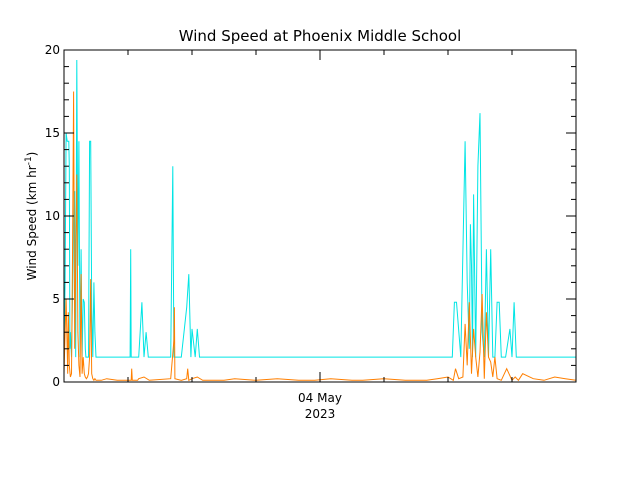  Describe the element at coordinates (32, 154) in the screenshot. I see `y-axis-label-close: )` at that location.